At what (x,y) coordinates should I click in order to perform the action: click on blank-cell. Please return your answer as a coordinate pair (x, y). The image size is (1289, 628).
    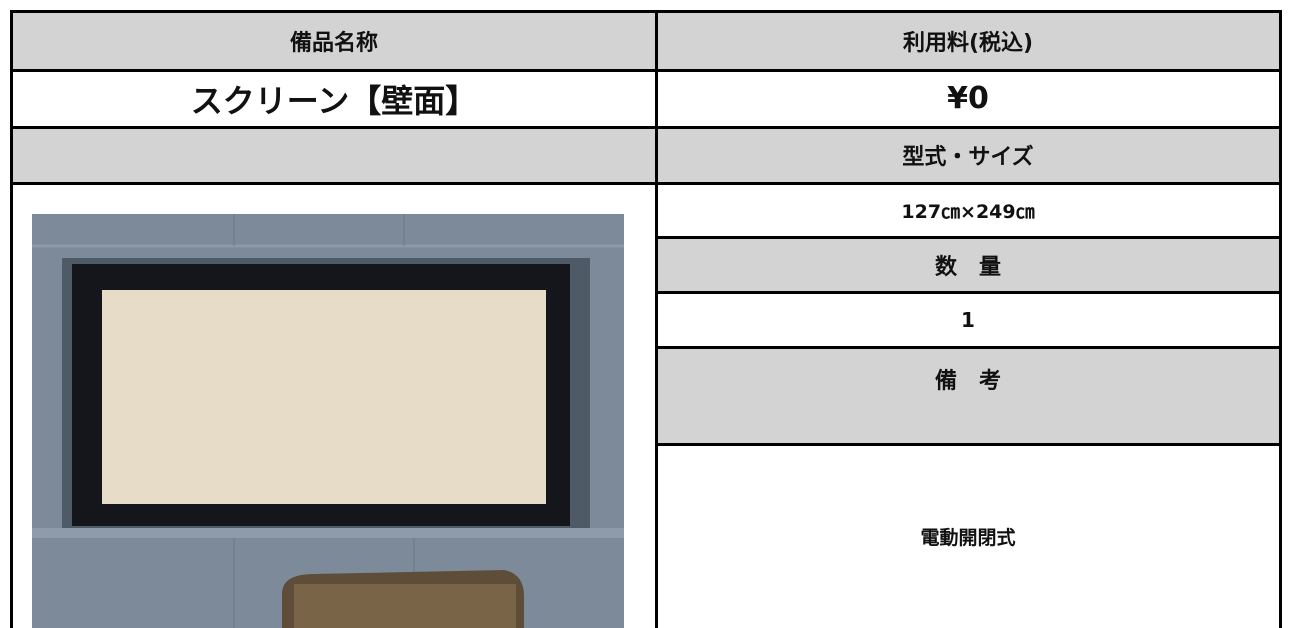
    Looking at the image, I should click on (334, 155).